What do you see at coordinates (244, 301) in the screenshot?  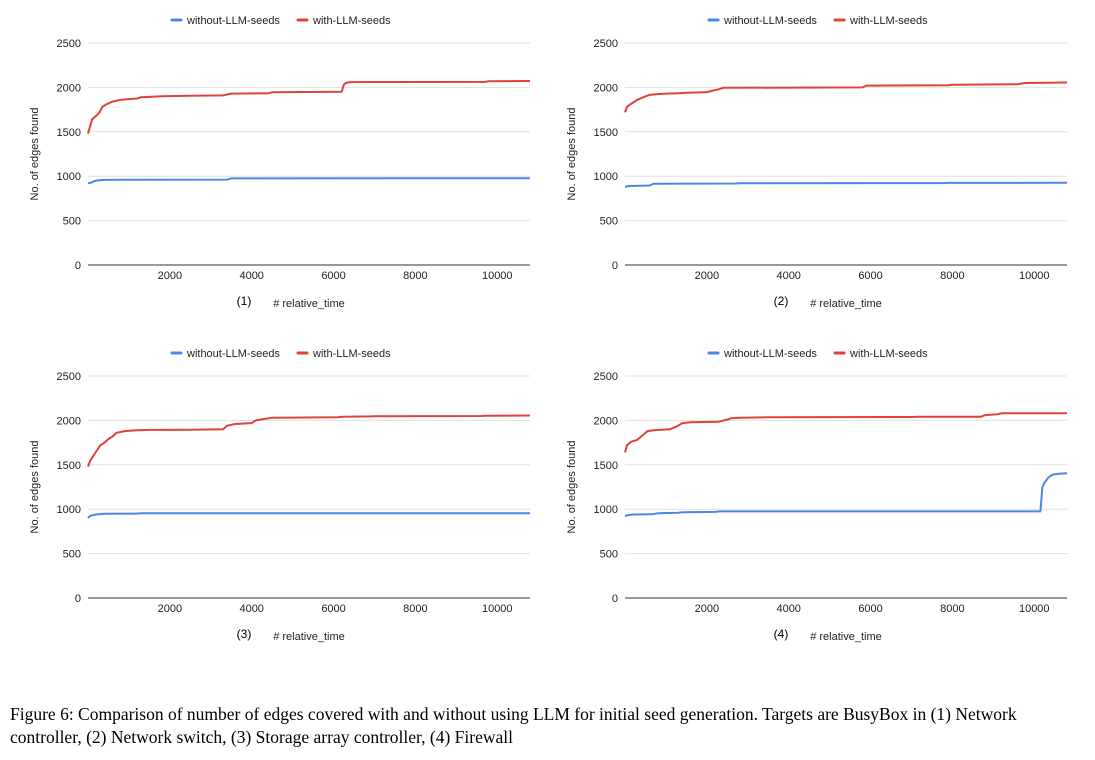 I see `panel-label: (1)` at bounding box center [244, 301].